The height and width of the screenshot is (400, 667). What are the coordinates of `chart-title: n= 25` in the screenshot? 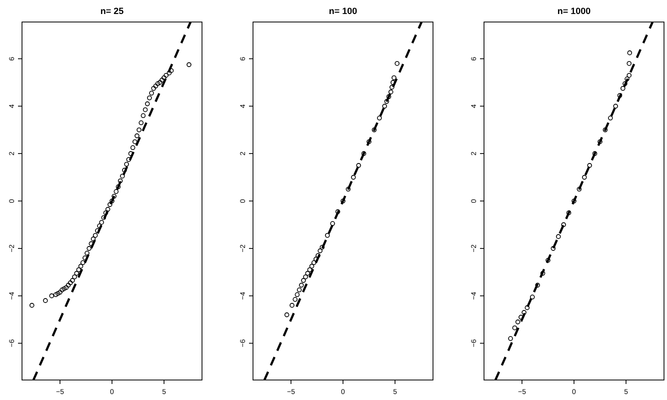 It's located at (112, 11).